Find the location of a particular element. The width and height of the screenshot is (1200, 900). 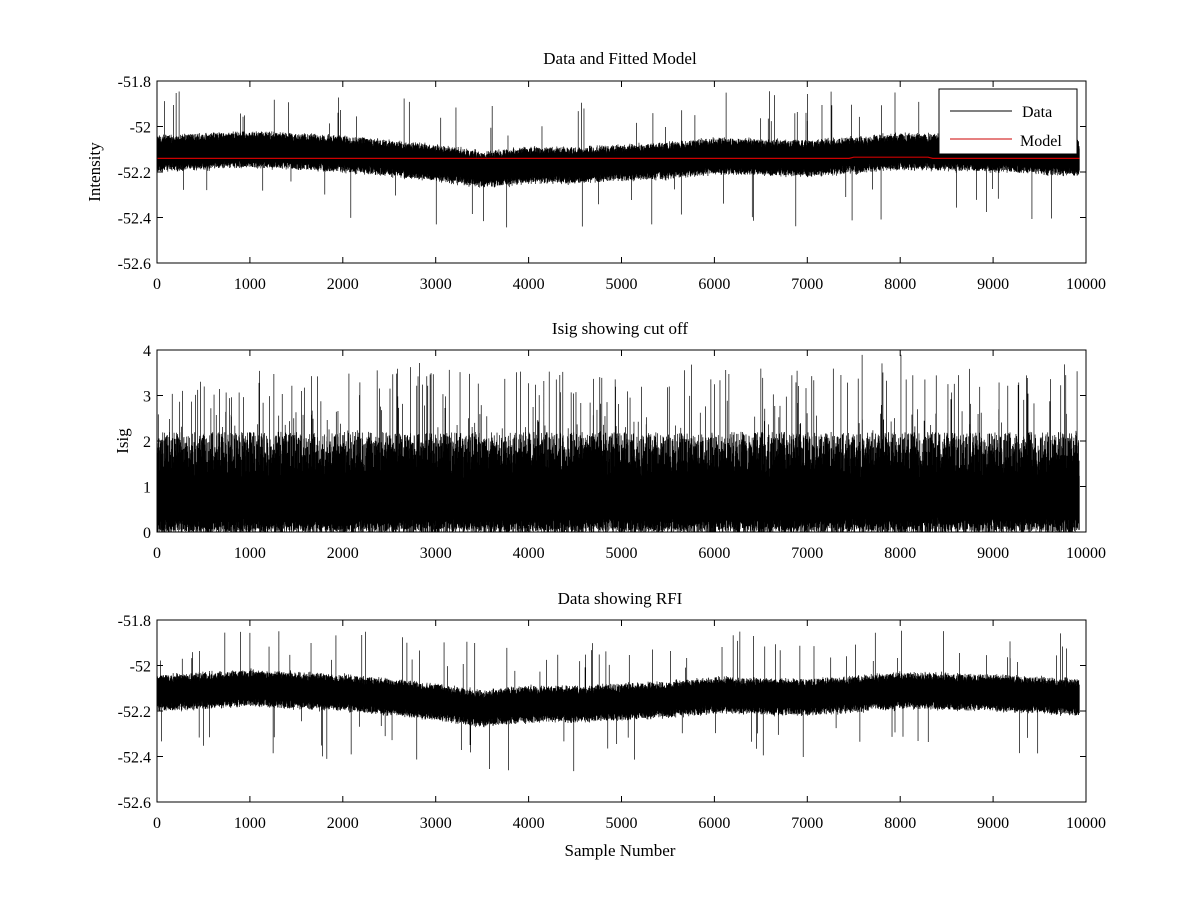

panel-3-series-group is located at coordinates (618, 701).